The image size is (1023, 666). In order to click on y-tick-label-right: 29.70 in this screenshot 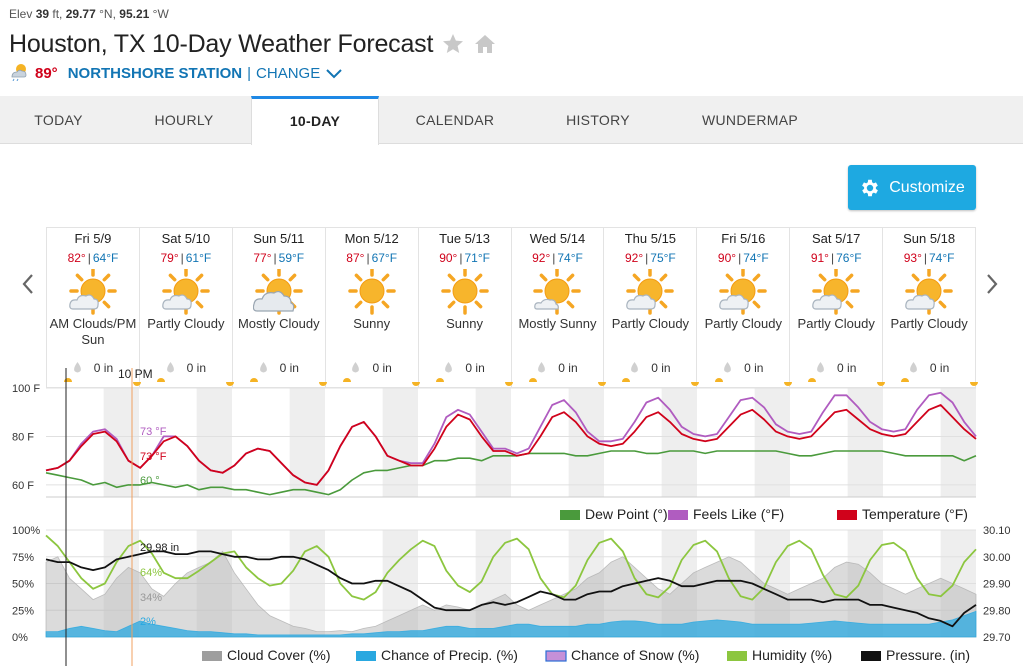, I will do `click(997, 638)`.